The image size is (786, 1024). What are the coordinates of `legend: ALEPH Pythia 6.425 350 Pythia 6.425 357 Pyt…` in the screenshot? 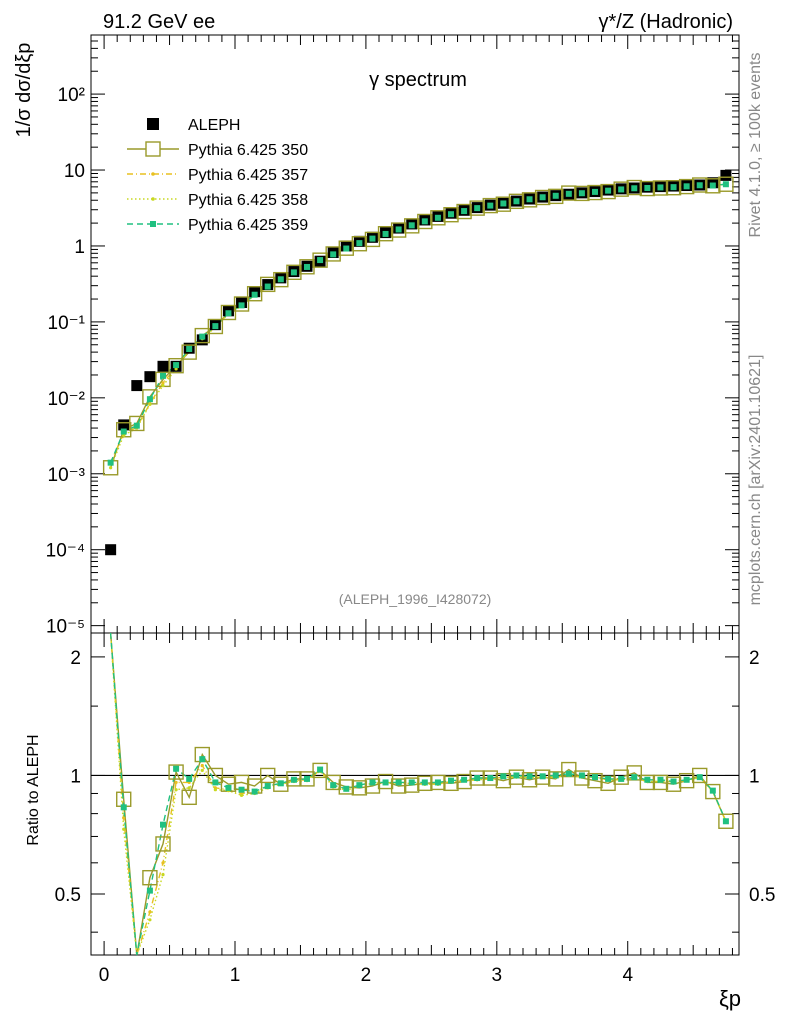 It's located at (217, 175).